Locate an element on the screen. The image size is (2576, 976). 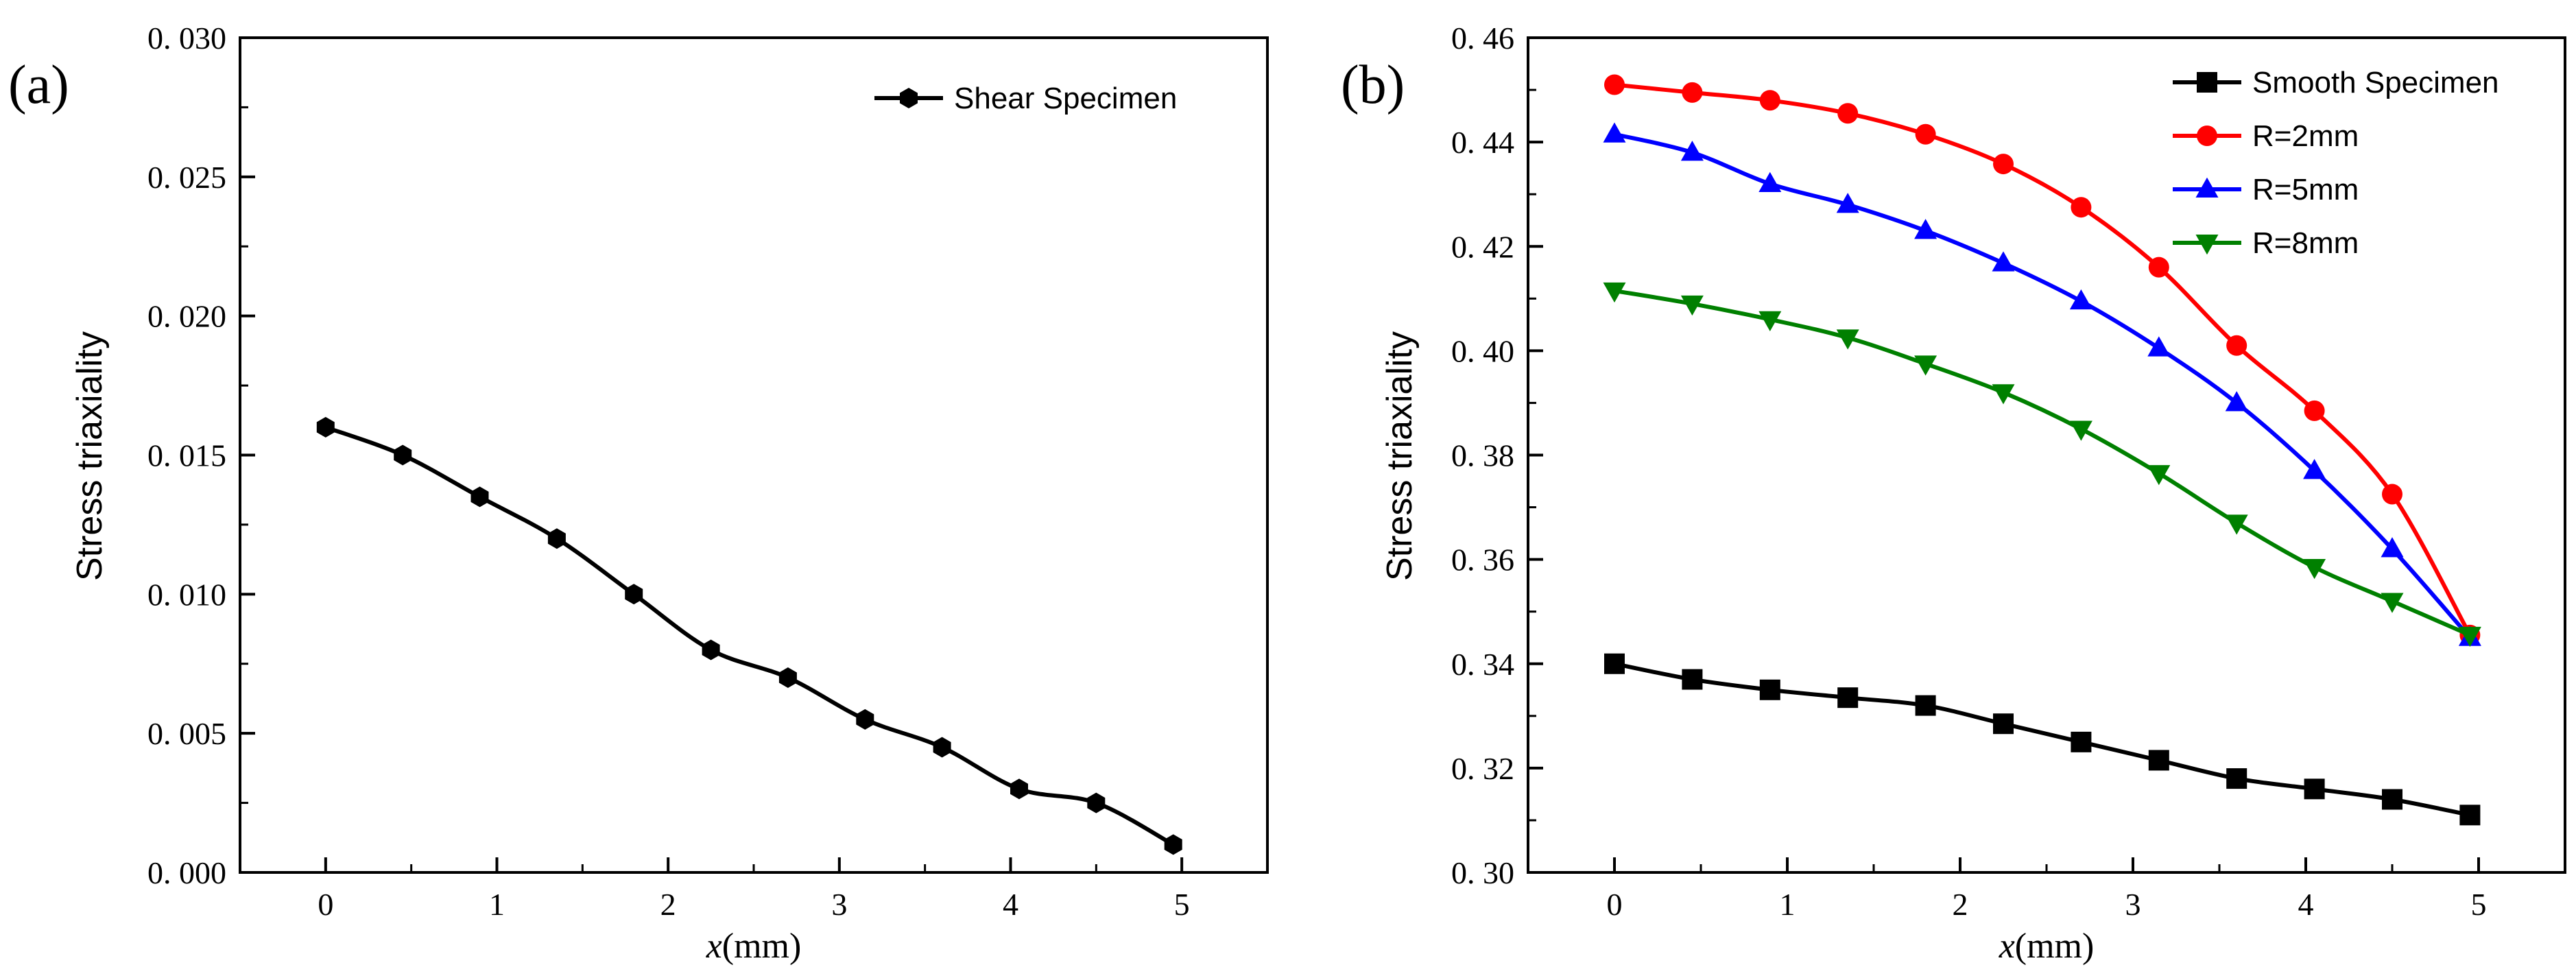
y-tick-label: 0. 30 is located at coordinates (1482, 872).